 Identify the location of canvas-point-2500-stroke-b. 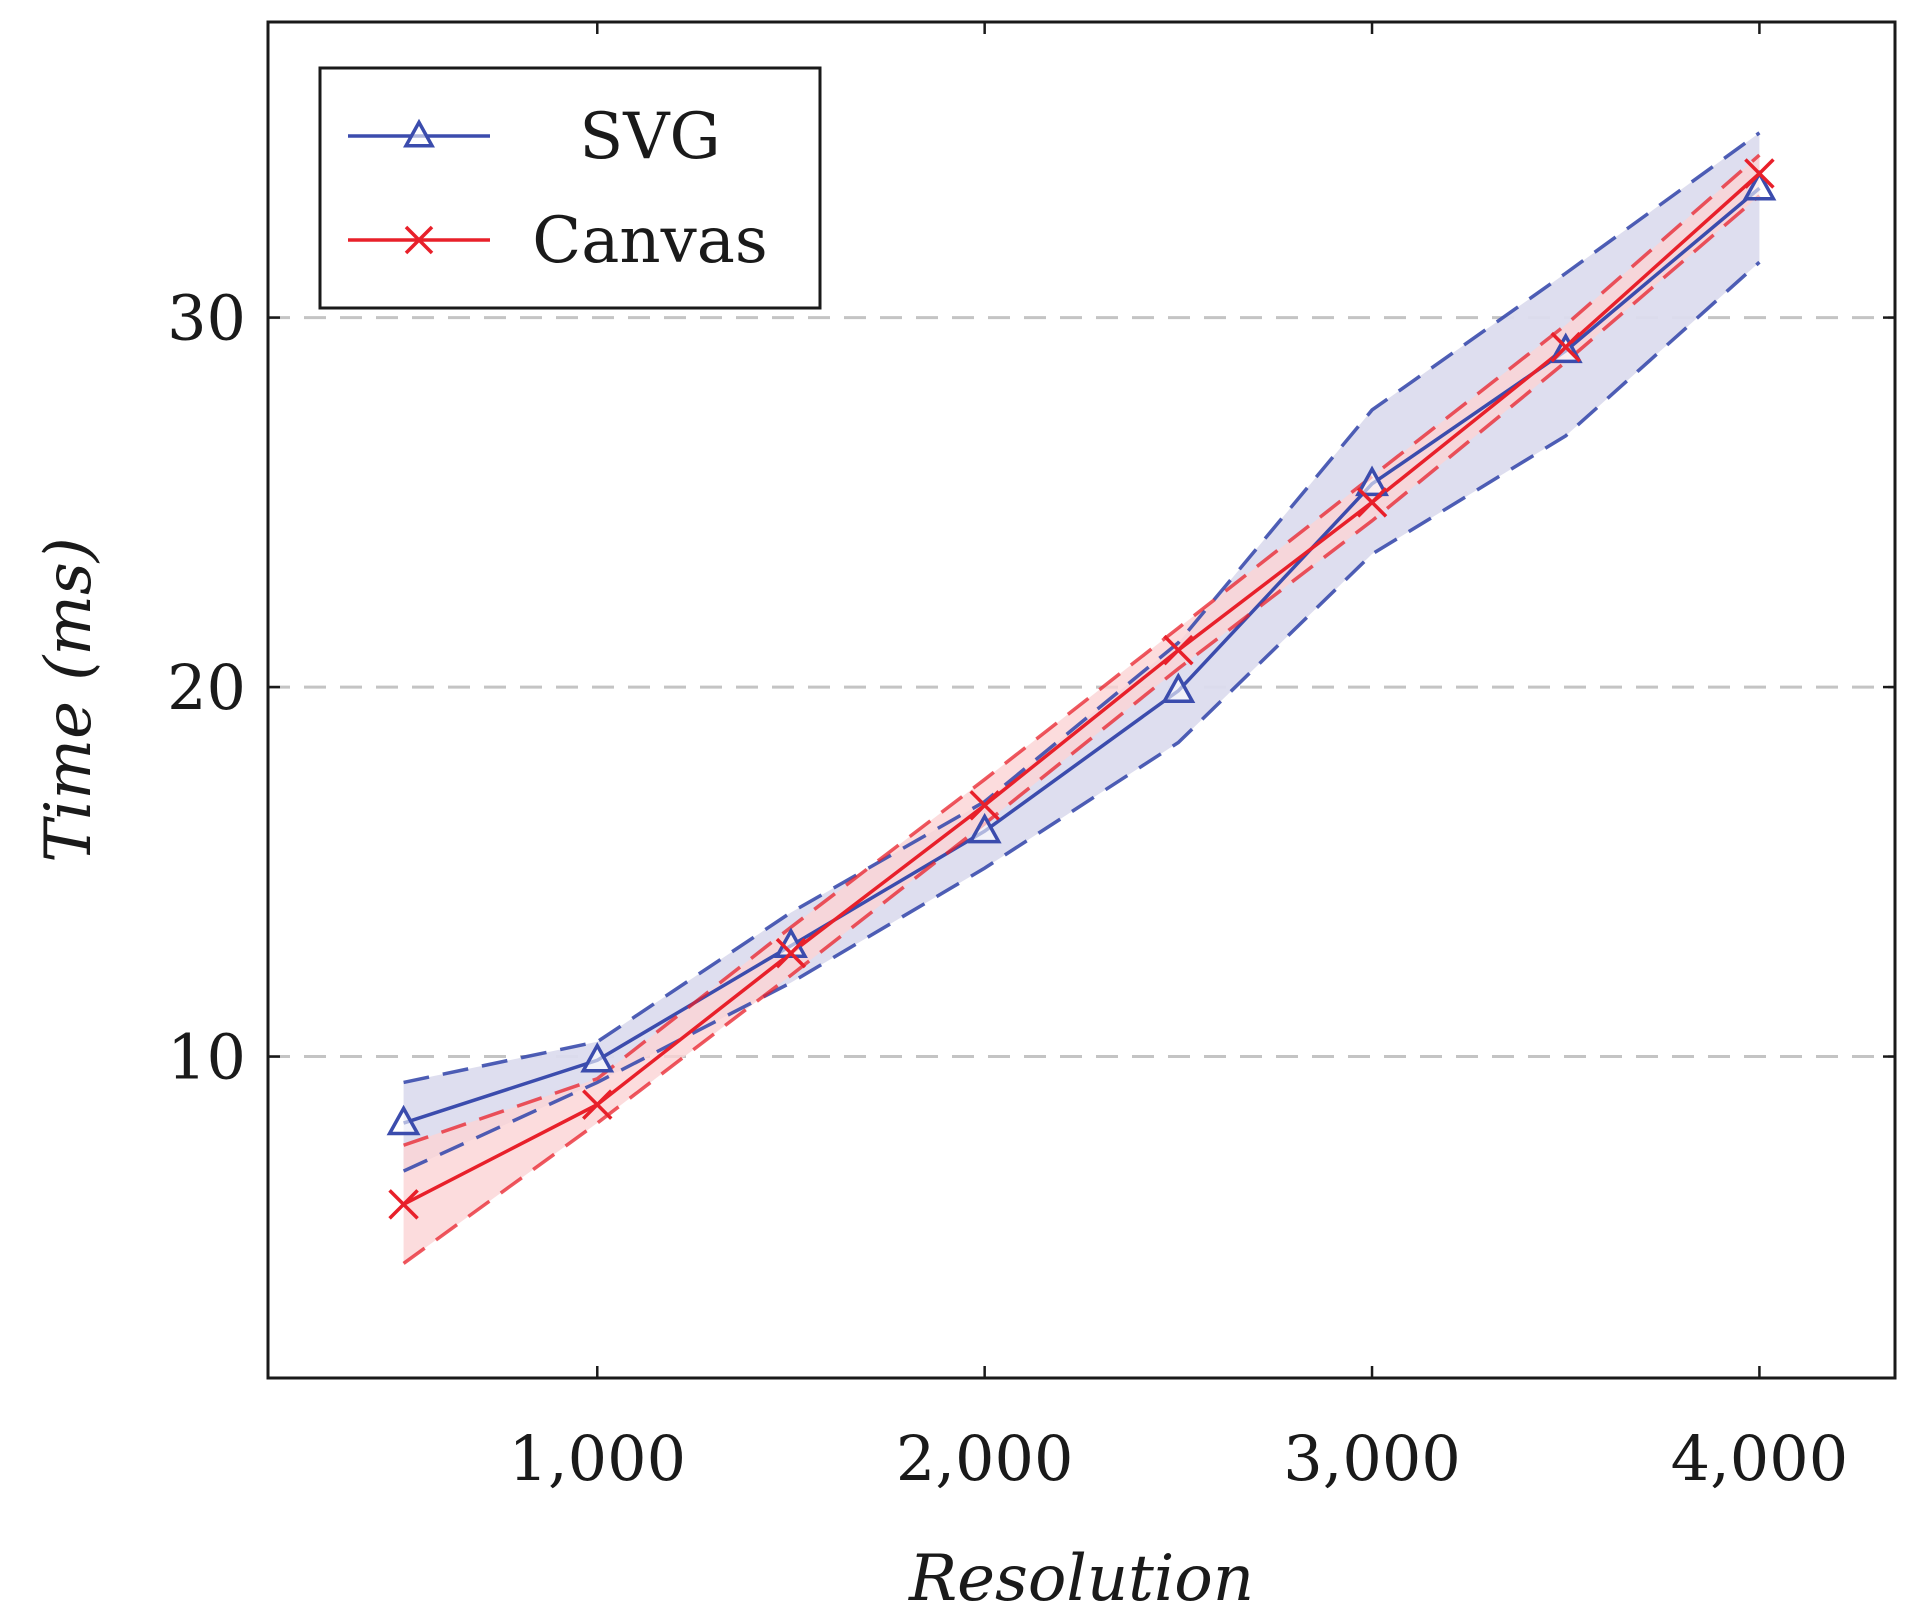
(1178, 650).